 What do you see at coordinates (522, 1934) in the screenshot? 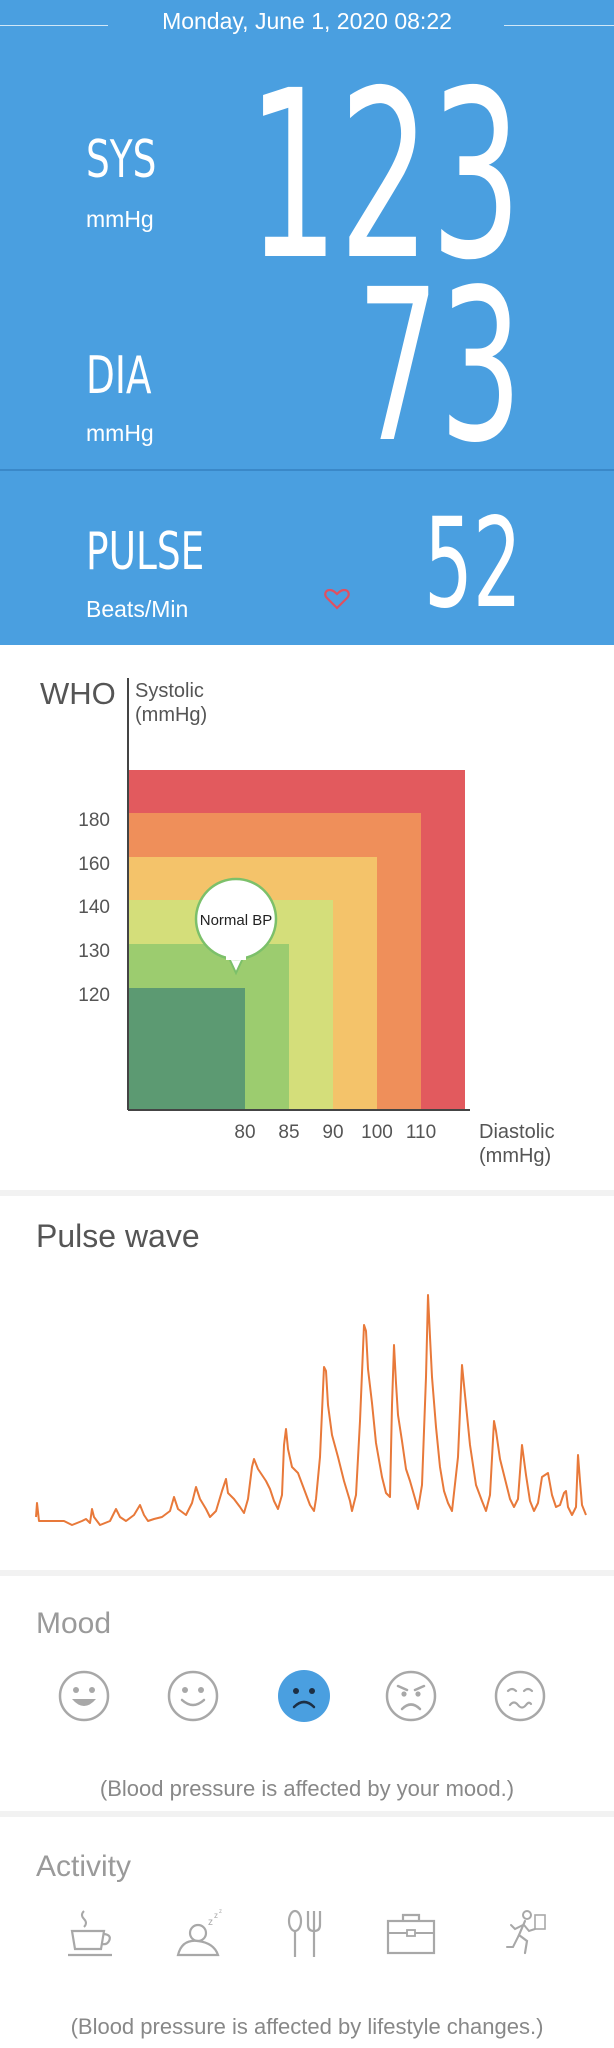
I see `running-icon` at bounding box center [522, 1934].